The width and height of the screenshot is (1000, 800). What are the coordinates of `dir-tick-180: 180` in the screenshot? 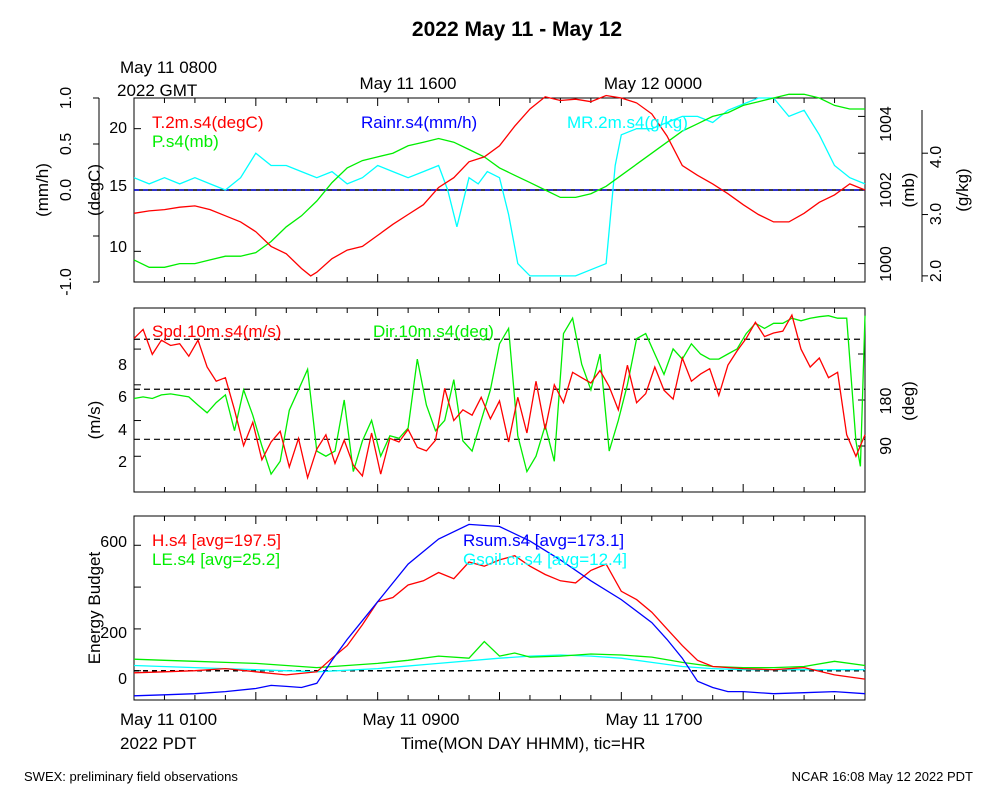 It's located at (886, 401).